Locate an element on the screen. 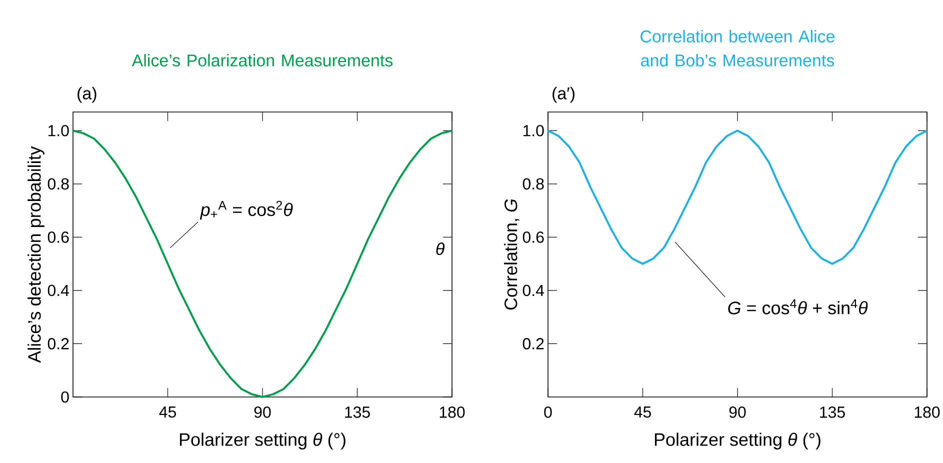  chart-title: Alice’s Polarization Measurements is located at coordinates (262, 60).